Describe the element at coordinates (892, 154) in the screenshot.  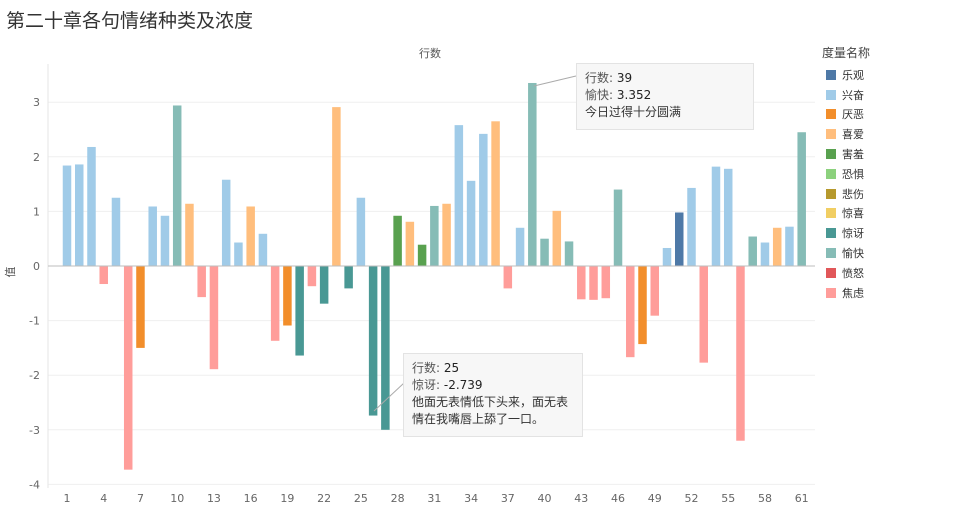
I see `legend-item: 害羞` at that location.